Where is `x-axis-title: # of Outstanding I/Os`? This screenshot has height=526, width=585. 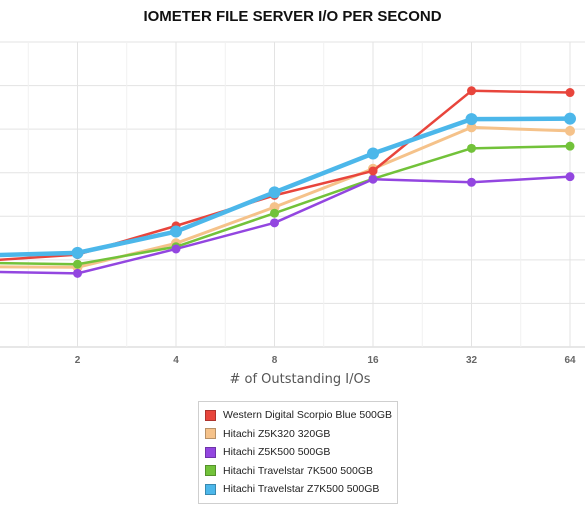
x-axis-title: # of Outstanding I/Os is located at coordinates (300, 379).